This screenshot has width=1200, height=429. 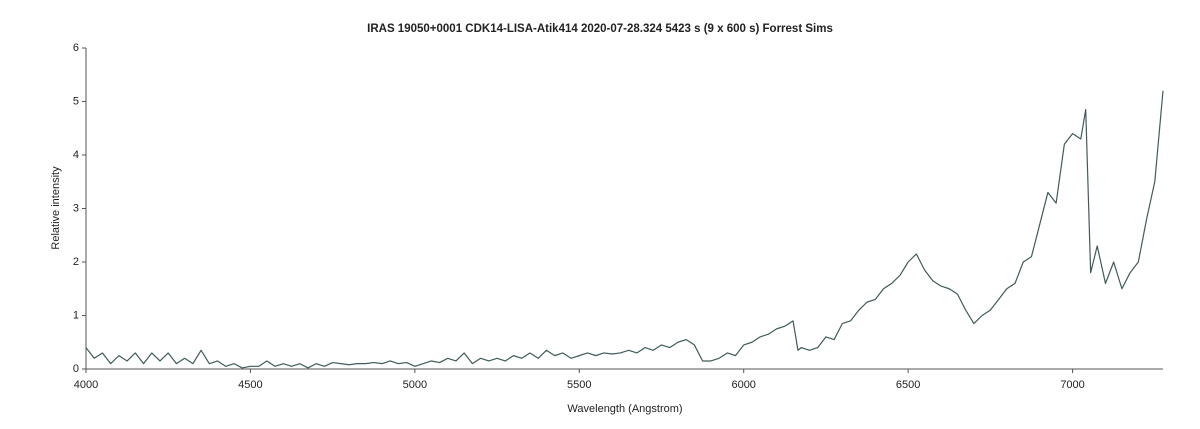 What do you see at coordinates (579, 385) in the screenshot?
I see `x-tick-label: 5500` at bounding box center [579, 385].